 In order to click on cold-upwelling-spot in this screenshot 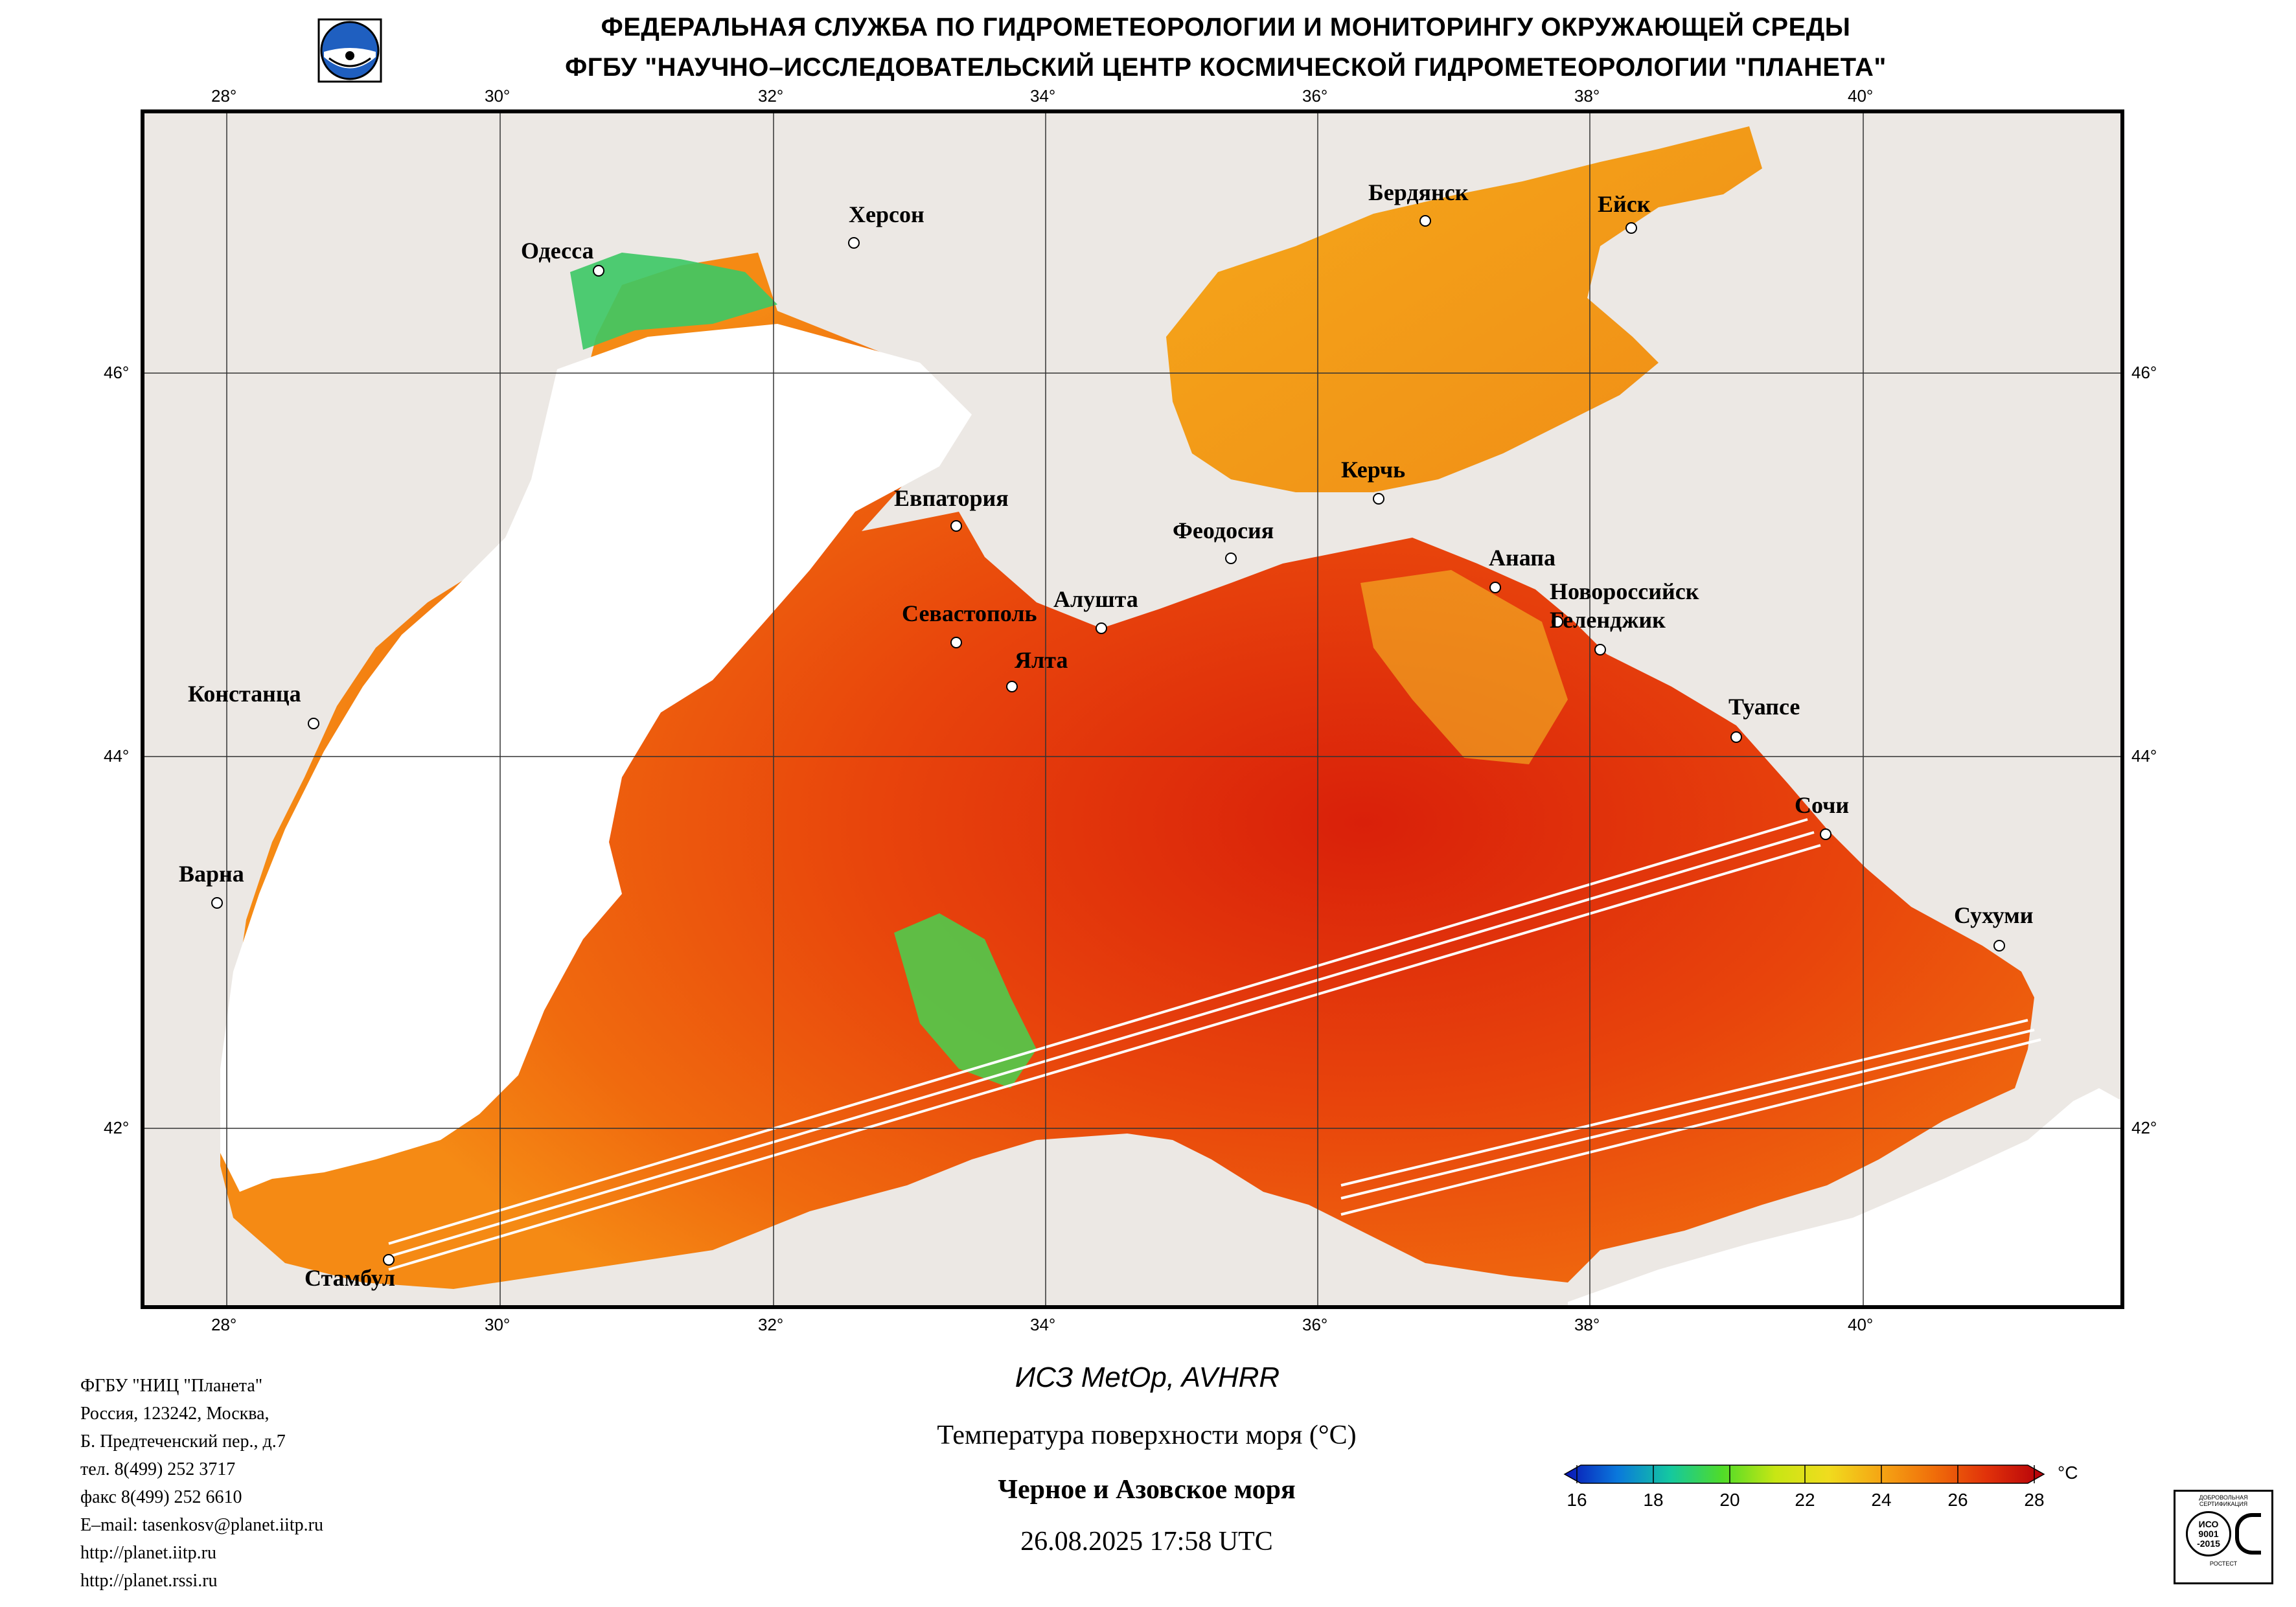, I will do `click(966, 1000)`.